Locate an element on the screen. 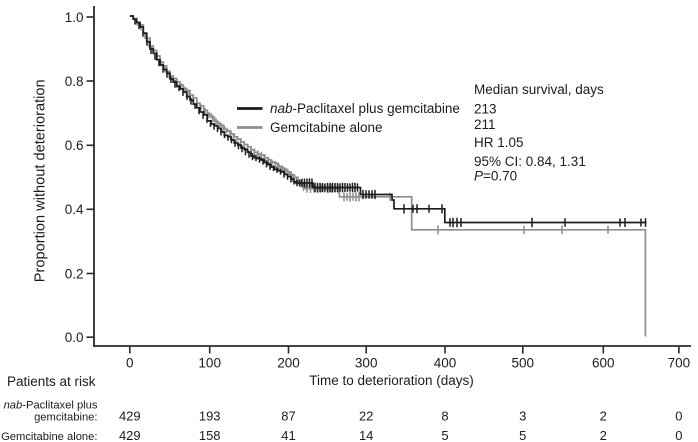 Image resolution: width=698 pixels, height=442 pixels. svg-text: 22 is located at coordinates (366, 416).